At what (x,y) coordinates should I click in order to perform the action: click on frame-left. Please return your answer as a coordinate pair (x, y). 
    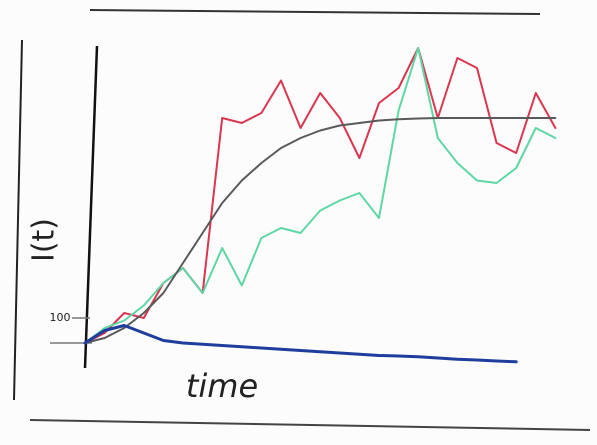
    Looking at the image, I should click on (18, 220).